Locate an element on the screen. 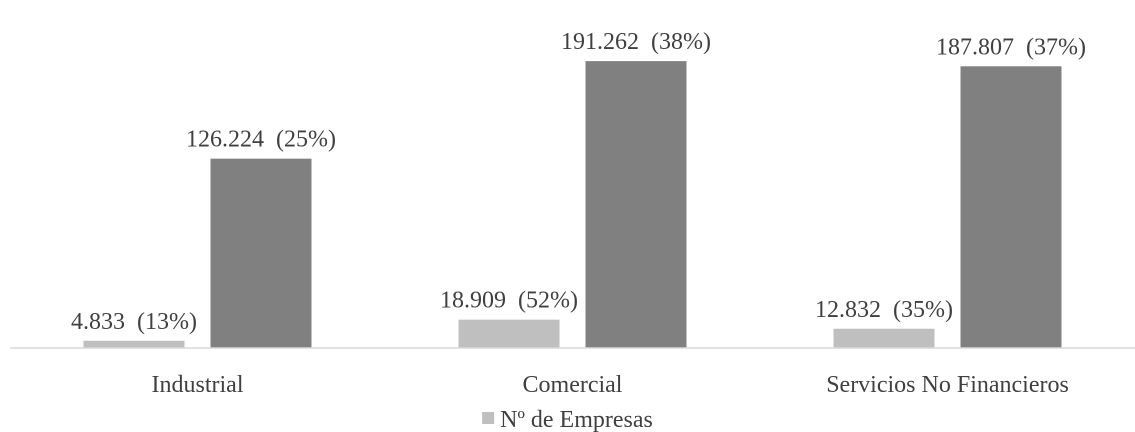 Image resolution: width=1135 pixels, height=432 pixels. data-label: 126.224 (25%) is located at coordinates (261, 140).